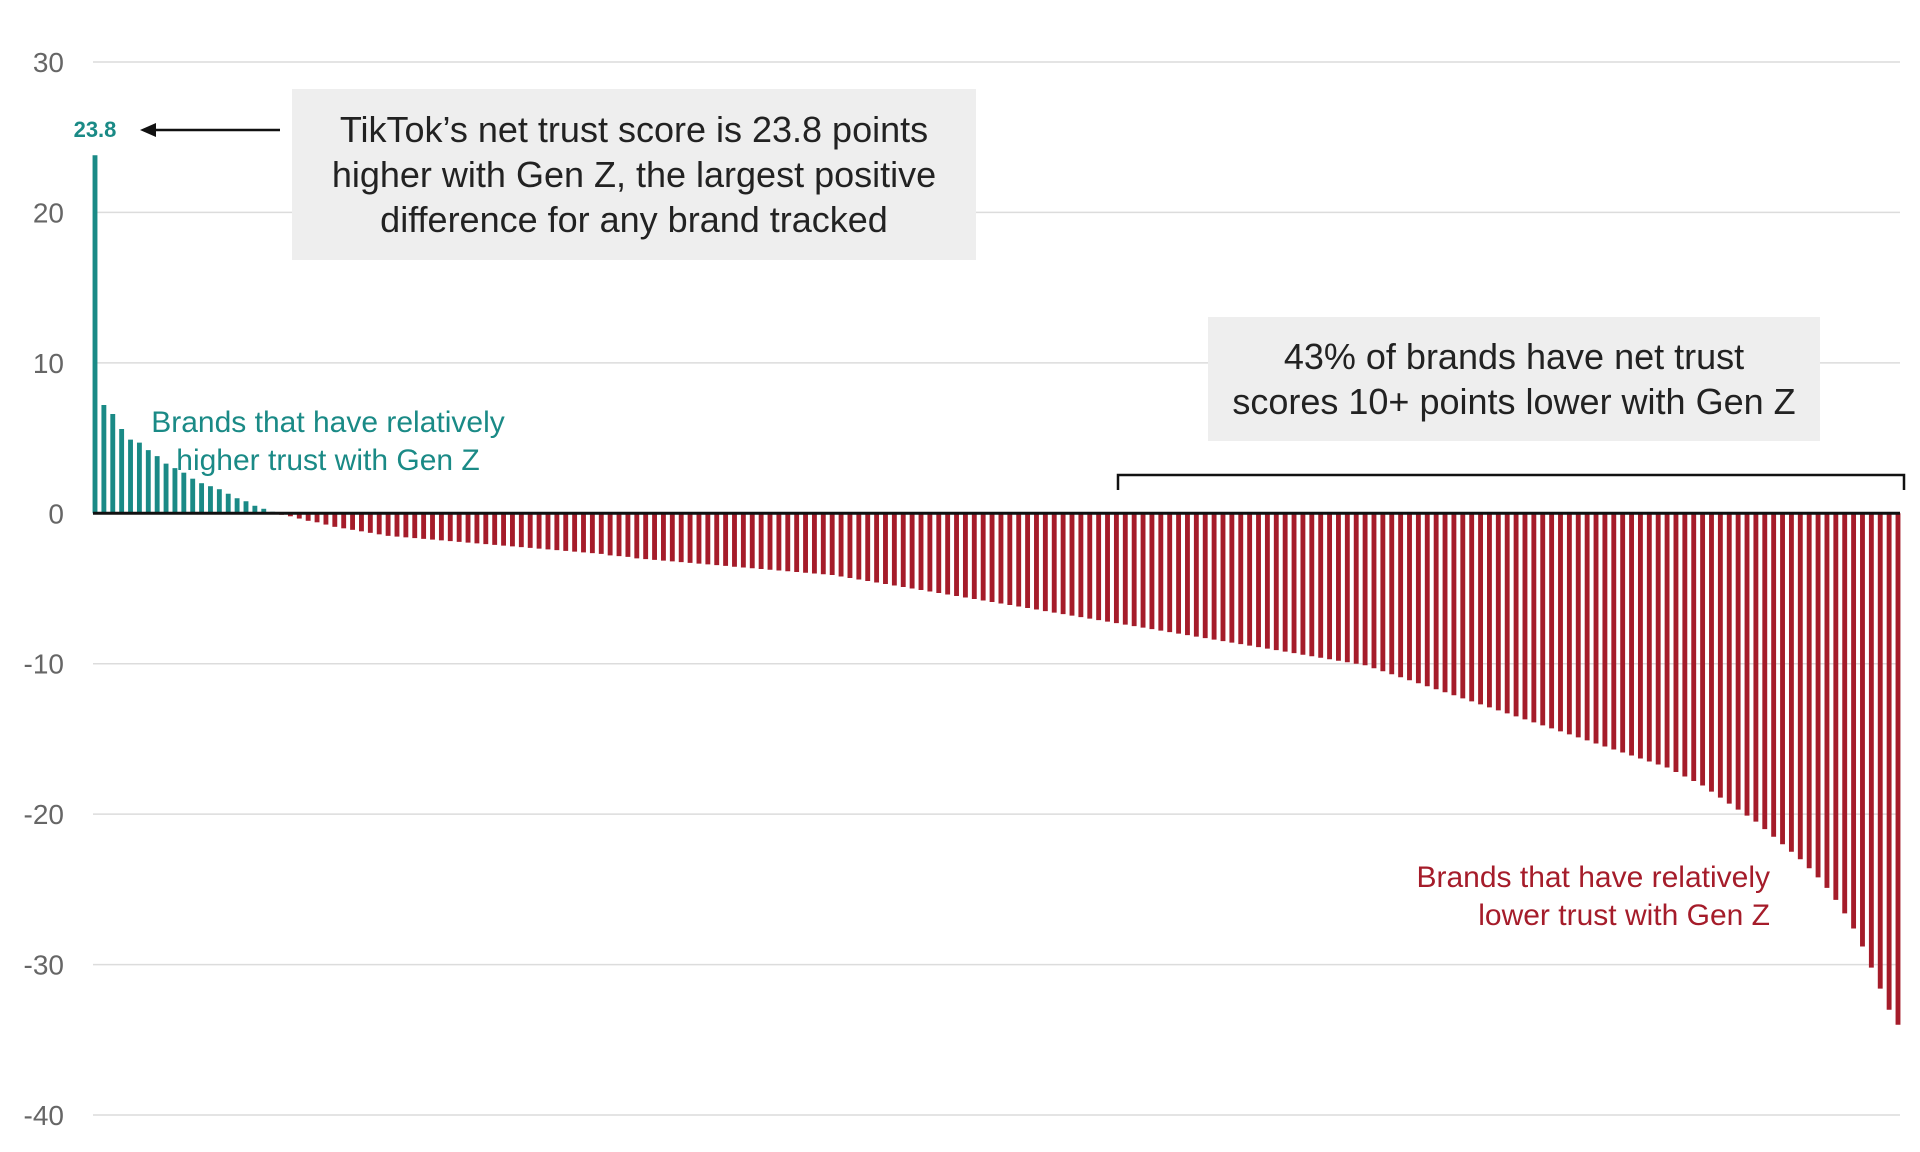 This screenshot has height=1152, width=1920. Describe the element at coordinates (44, 589) in the screenshot. I see `y-axis-tick-labels: 30 20 10 0 -10 -20 -30 -40` at that location.